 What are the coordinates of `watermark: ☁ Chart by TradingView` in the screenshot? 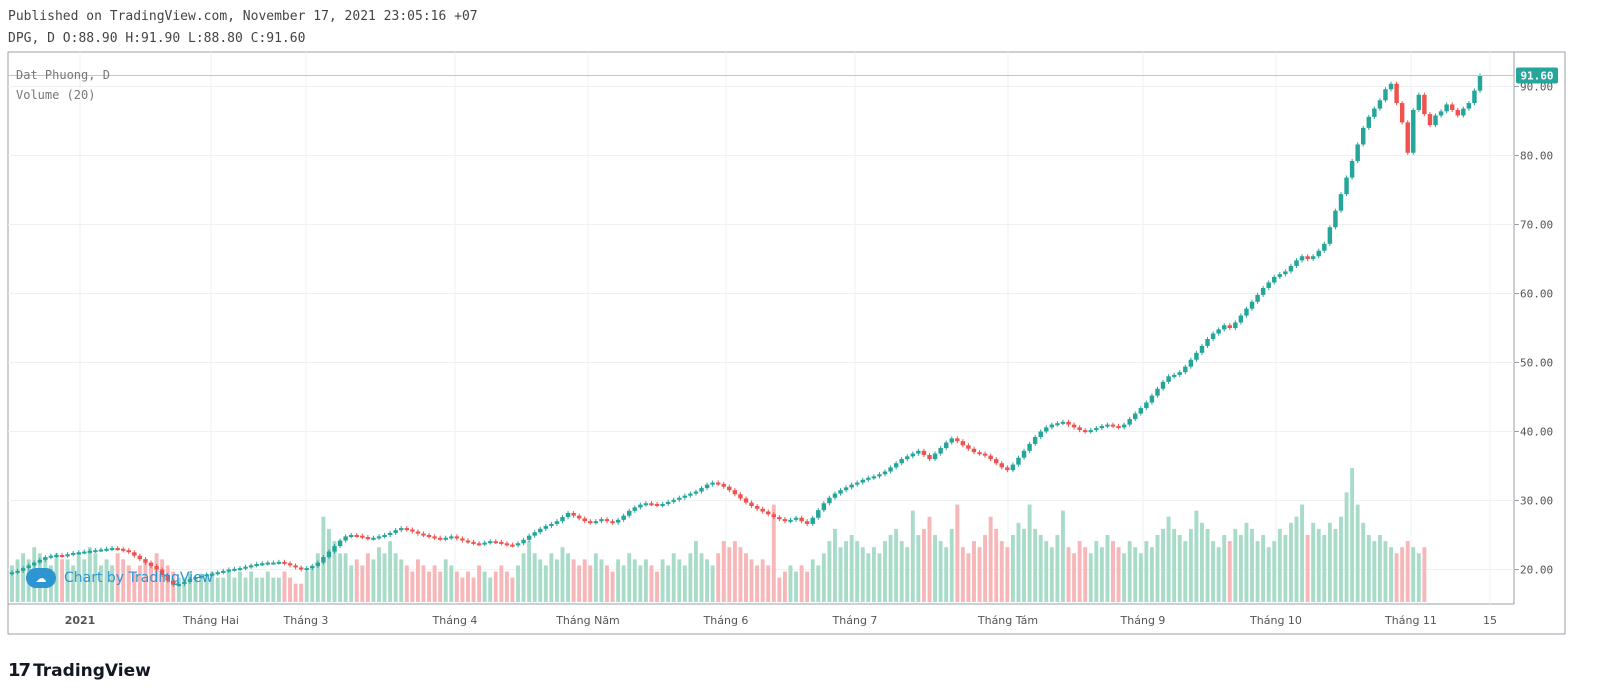 It's located at (119, 578).